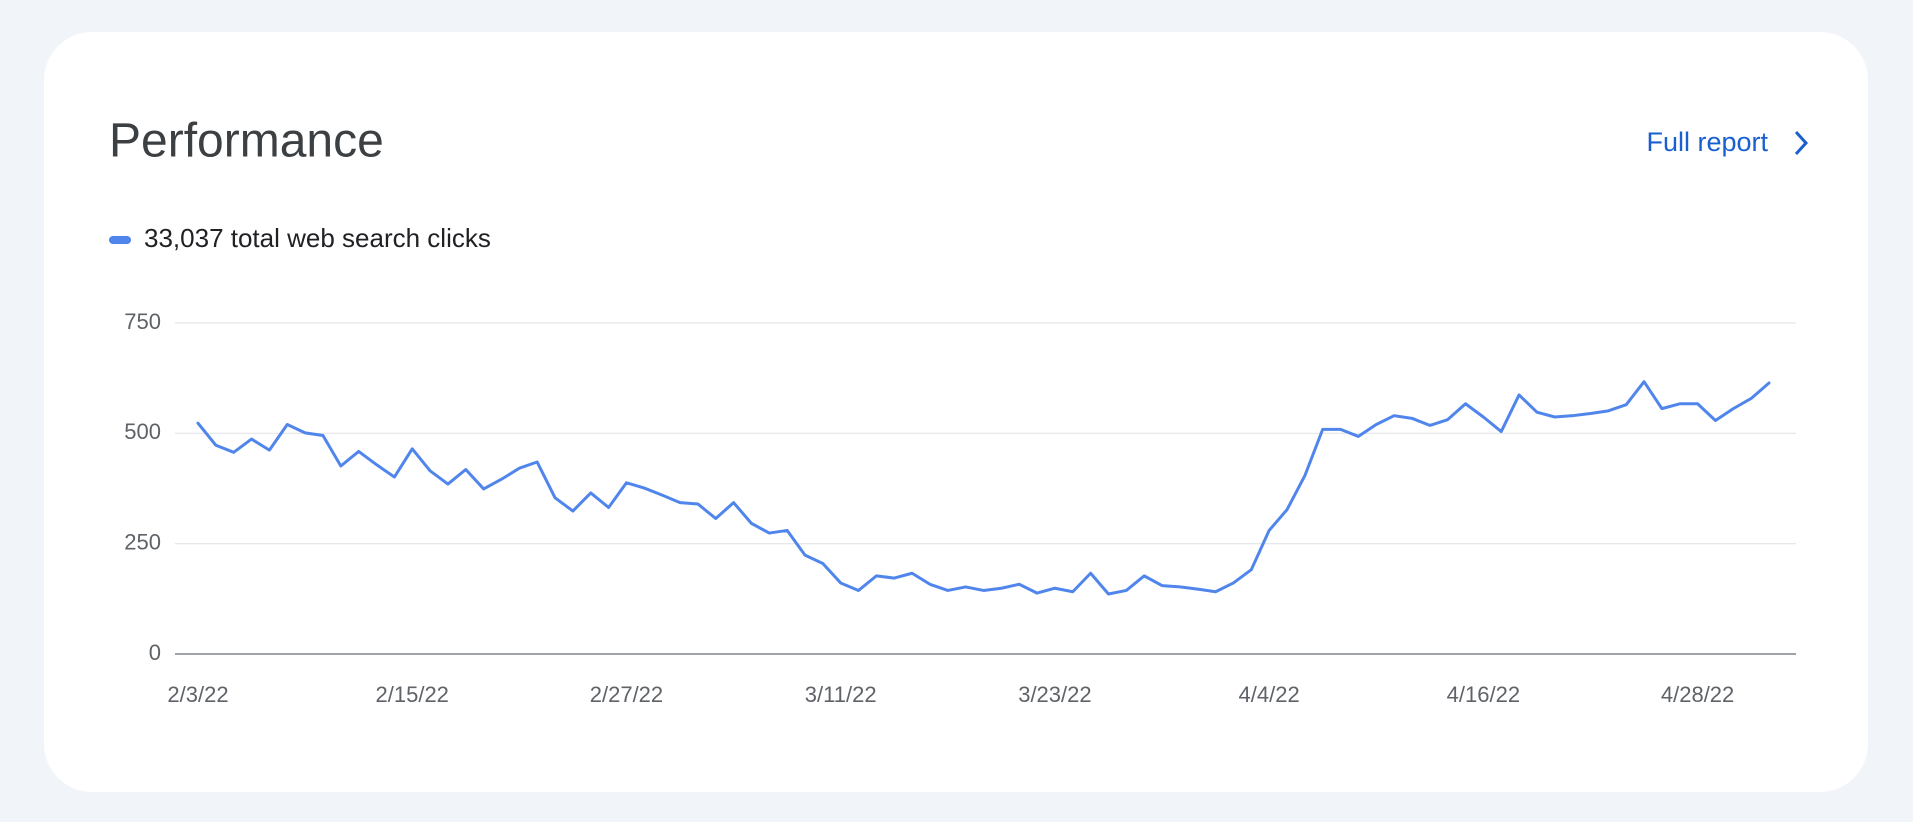  I want to click on y-tick-label: 0, so click(155, 652).